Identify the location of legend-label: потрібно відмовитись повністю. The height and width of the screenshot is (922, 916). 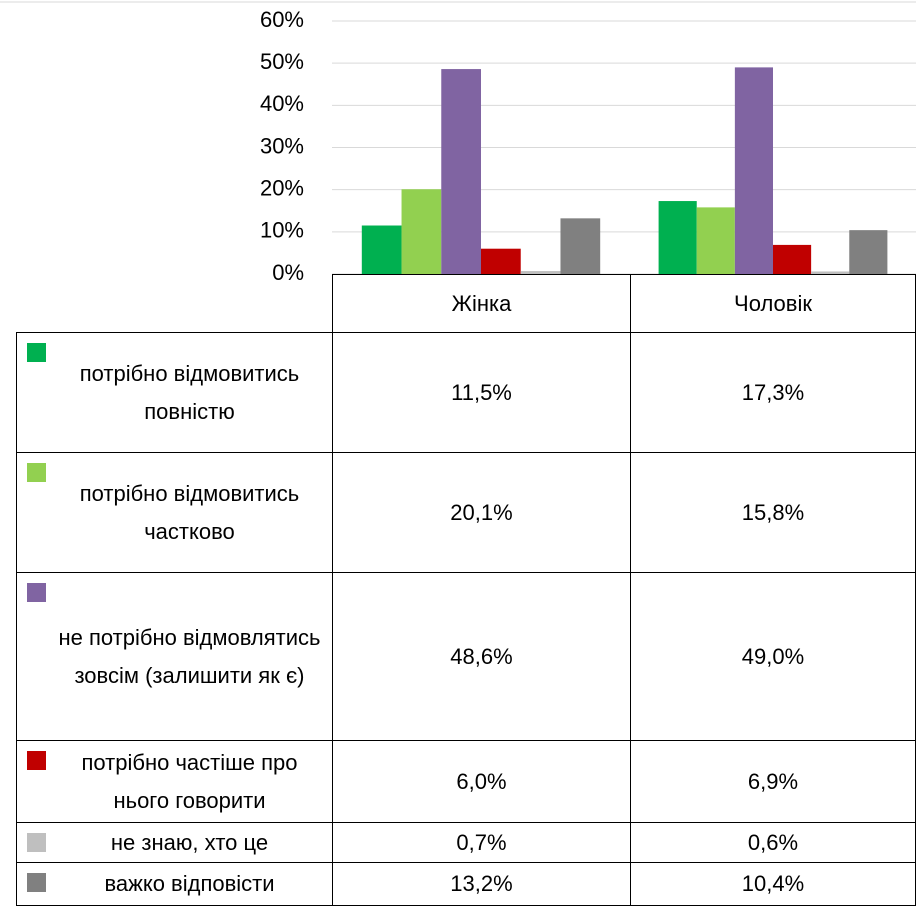
(189, 392).